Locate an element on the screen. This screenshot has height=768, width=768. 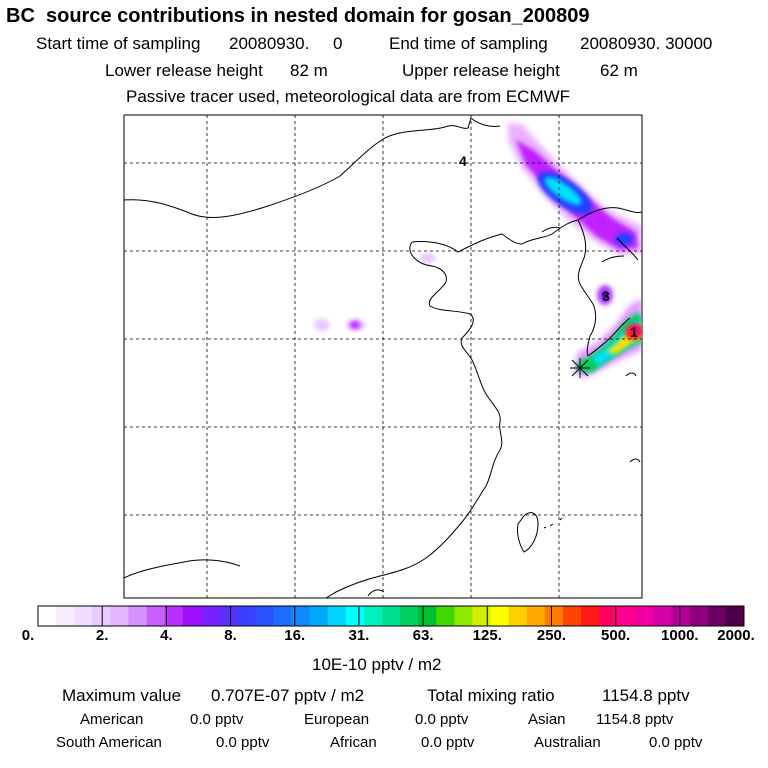
lower-height-value: 82 m is located at coordinates (309, 70).